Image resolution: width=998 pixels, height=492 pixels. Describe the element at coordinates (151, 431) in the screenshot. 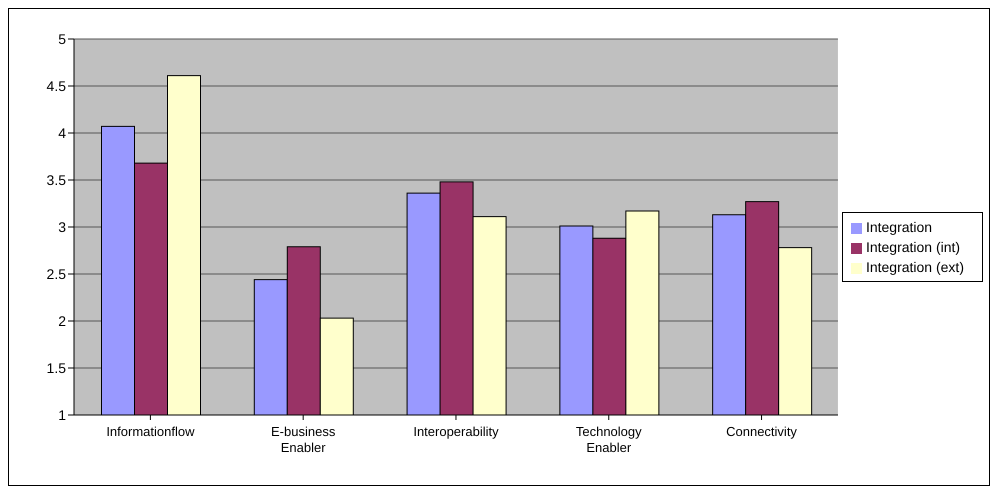

I see `x-tick-label: Informationflow` at that location.